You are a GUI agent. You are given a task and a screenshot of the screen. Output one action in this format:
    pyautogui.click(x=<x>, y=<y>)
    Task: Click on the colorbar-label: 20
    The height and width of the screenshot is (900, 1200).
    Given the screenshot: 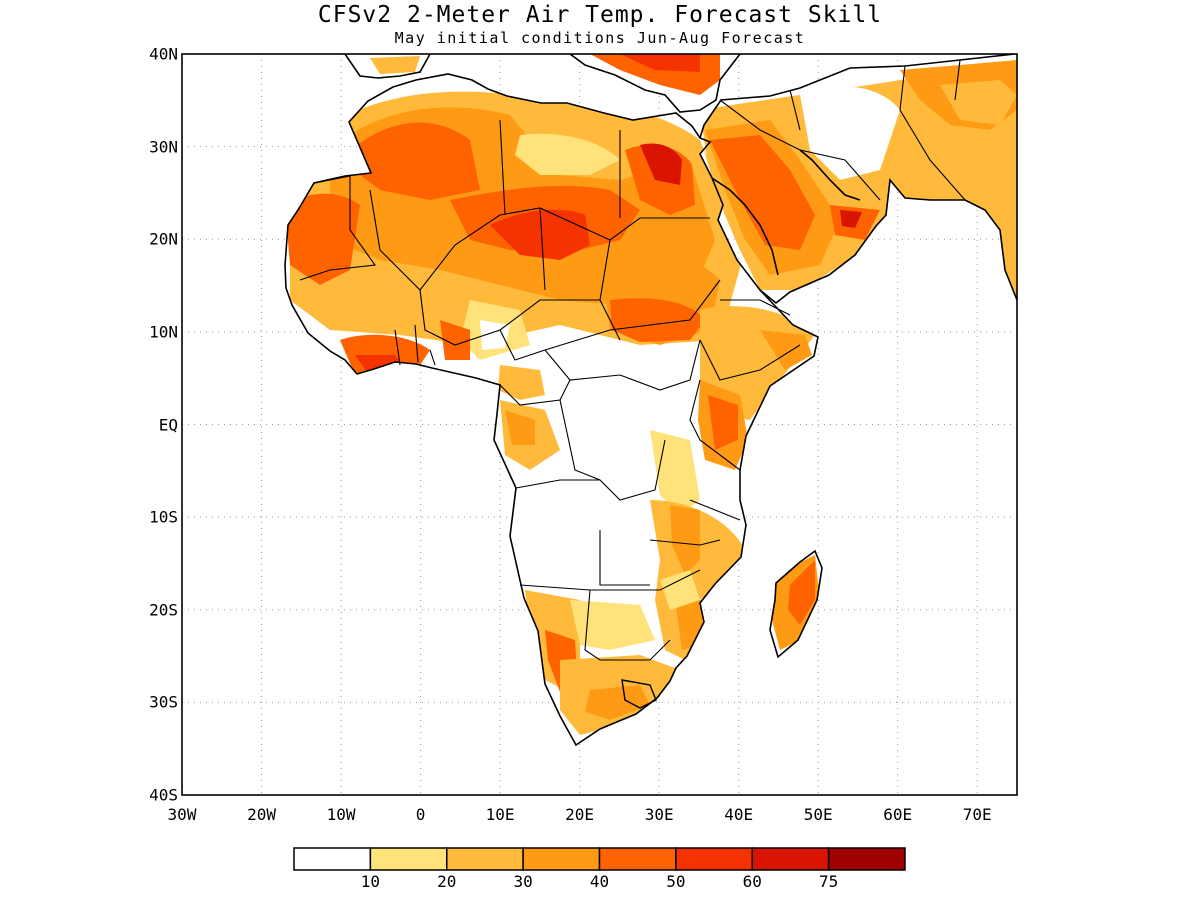 What is the action you would take?
    pyautogui.click(x=447, y=881)
    